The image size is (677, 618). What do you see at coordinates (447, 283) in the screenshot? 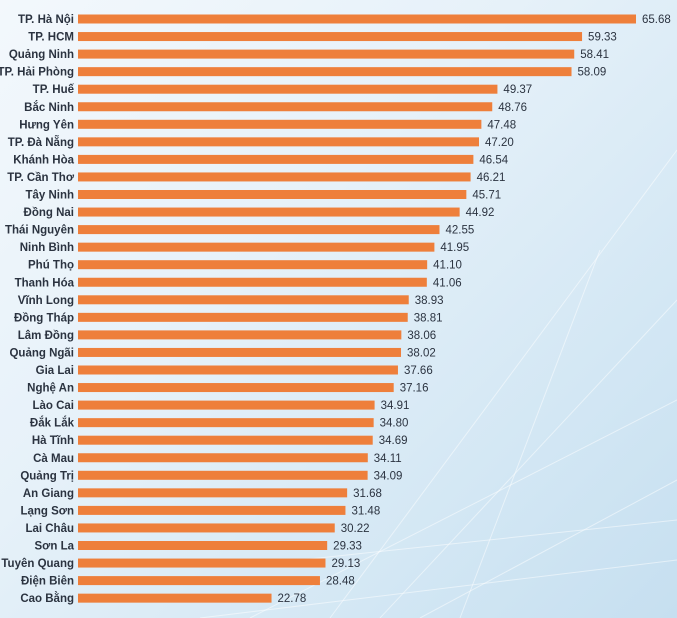
I see `value-label: 41.06` at bounding box center [447, 283].